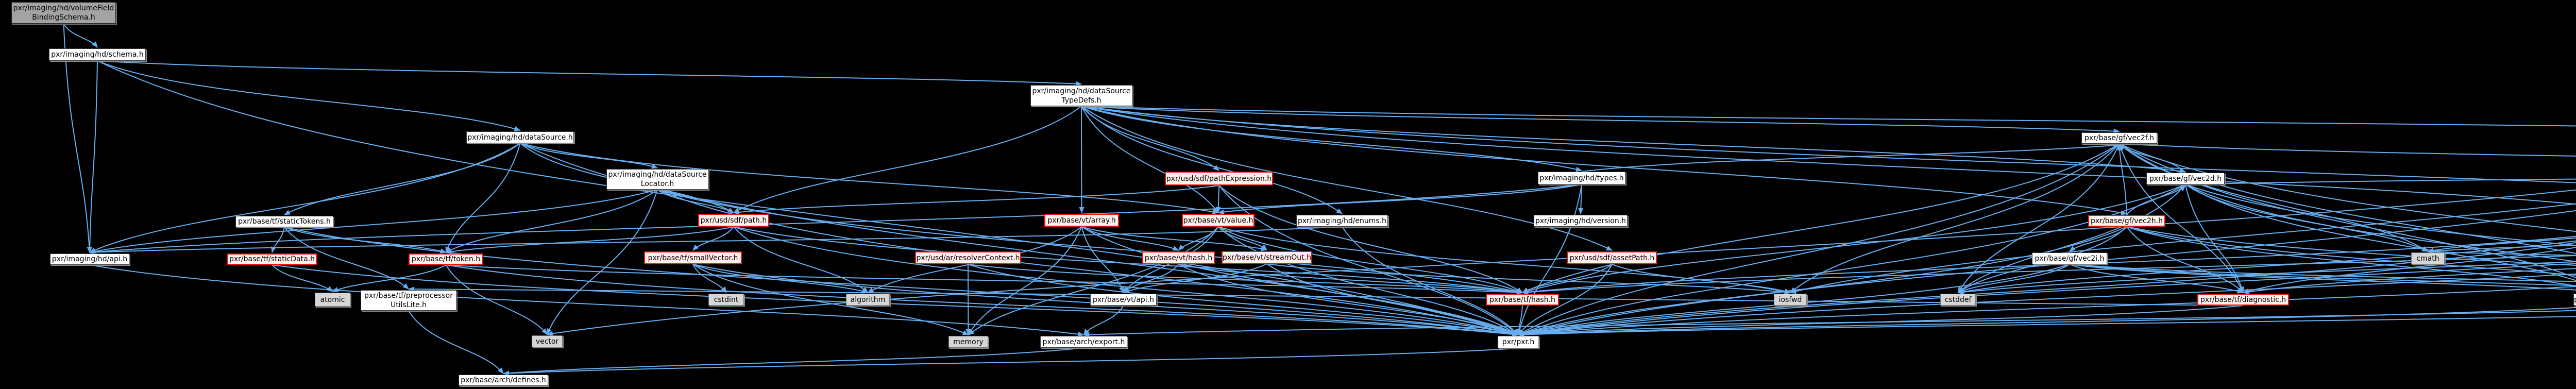 The image size is (2576, 389). I want to click on node-dataSourceTypeDefs: pxr/imaging/hd/dataSource TypeDefs.h, so click(1081, 95).